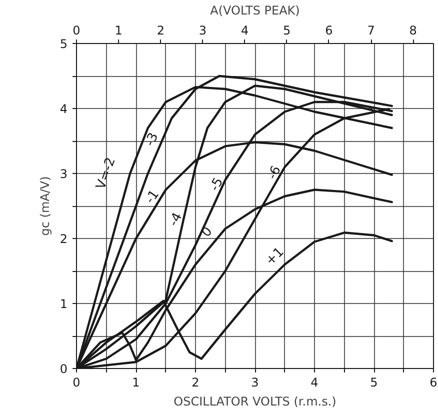  What do you see at coordinates (374, 383) in the screenshot?
I see `x-tick-label: 5` at bounding box center [374, 383].